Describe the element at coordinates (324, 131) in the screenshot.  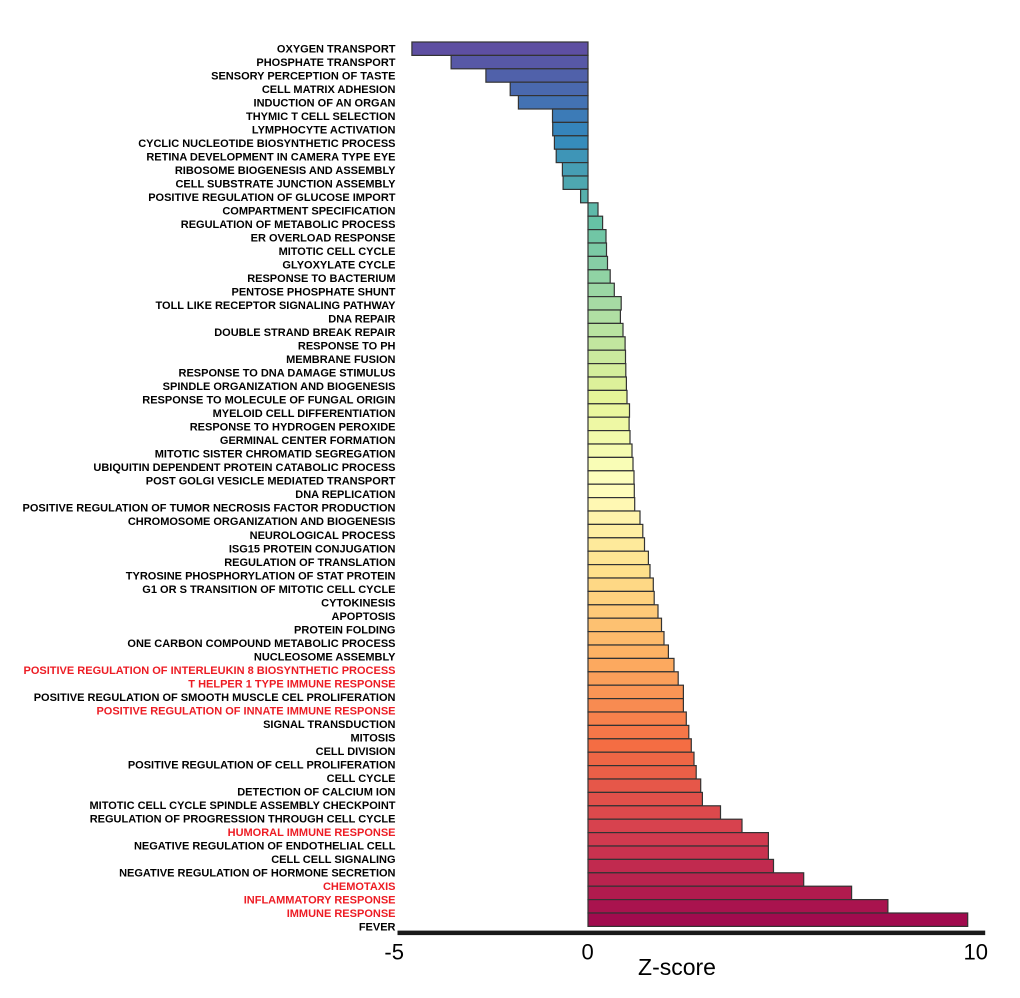
I see `svg-text: LYMPHOCYTE ACTIVATION` at that location.